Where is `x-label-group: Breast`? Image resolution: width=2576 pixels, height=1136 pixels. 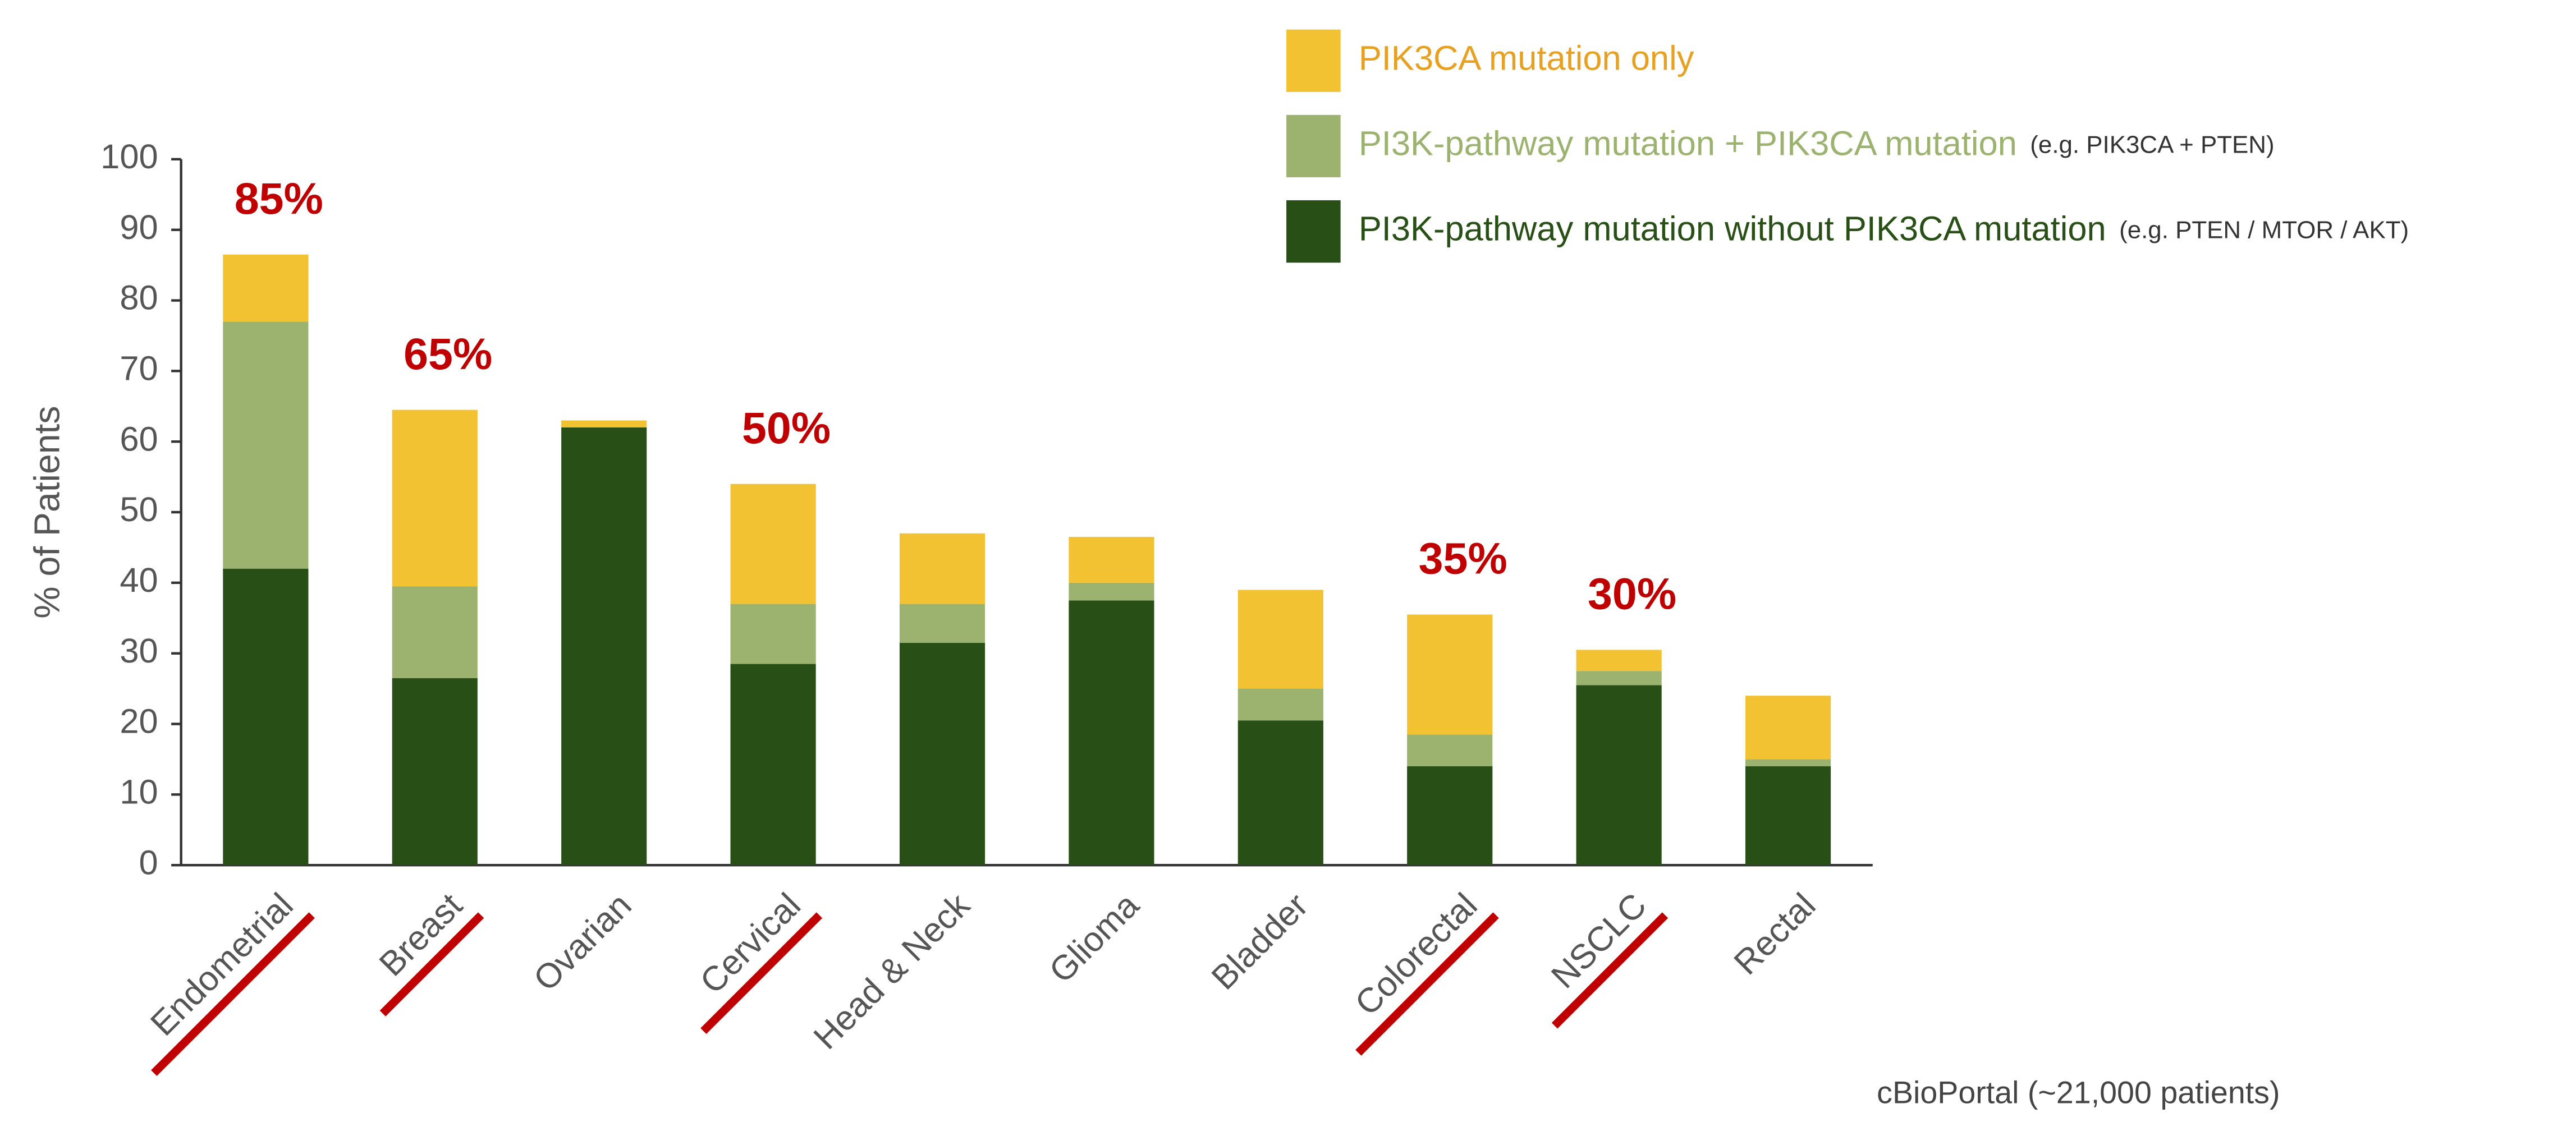 x-label-group: Breast is located at coordinates (428, 951).